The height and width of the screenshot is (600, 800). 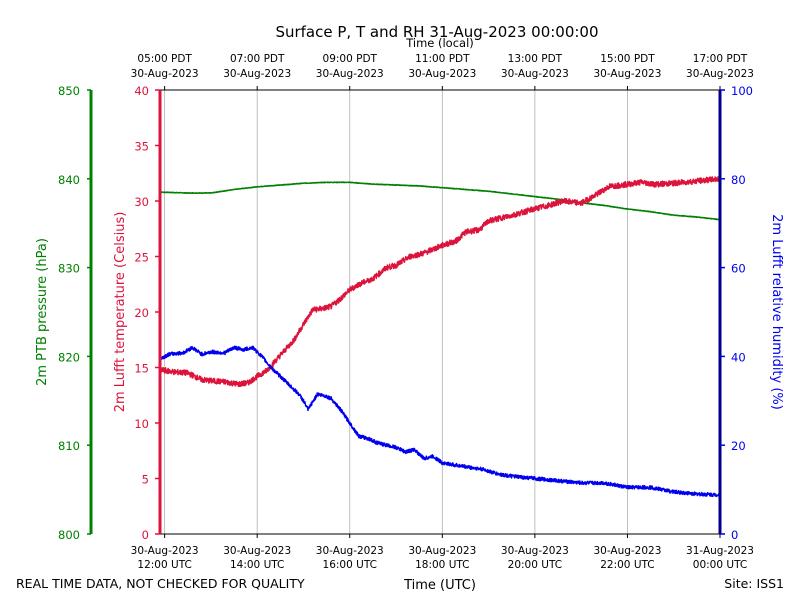 I want to click on pressure-tick-label: 850, so click(x=69, y=91).